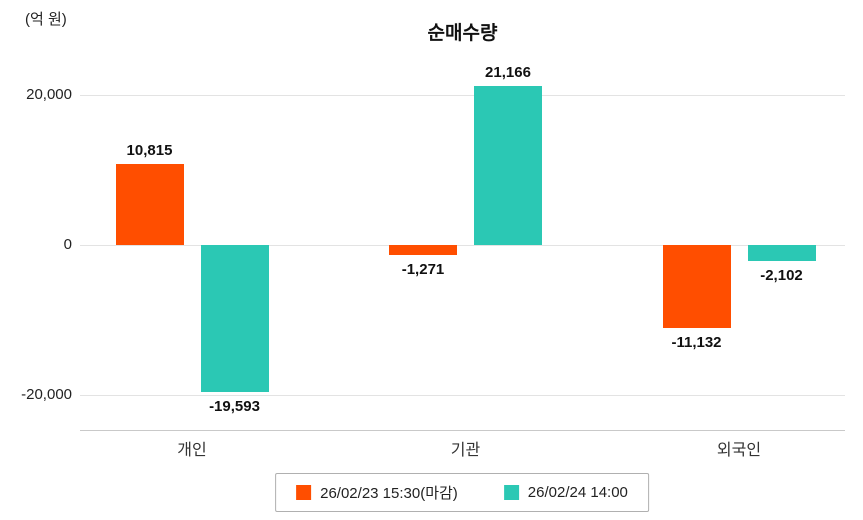  What do you see at coordinates (465, 450) in the screenshot?
I see `category-label: 기관` at bounding box center [465, 450].